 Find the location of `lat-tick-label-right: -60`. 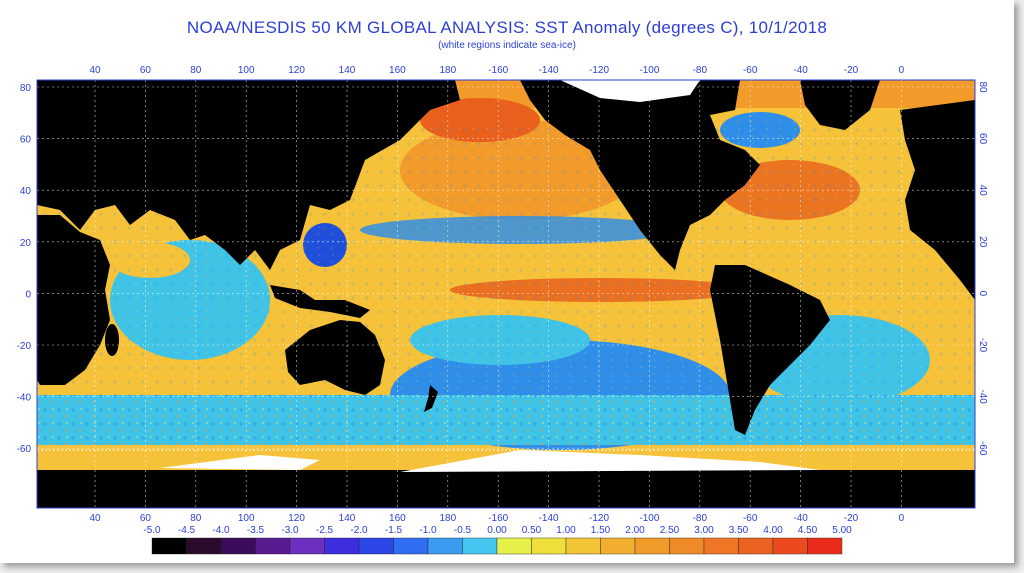

lat-tick-label-right: -60 is located at coordinates (982, 448).